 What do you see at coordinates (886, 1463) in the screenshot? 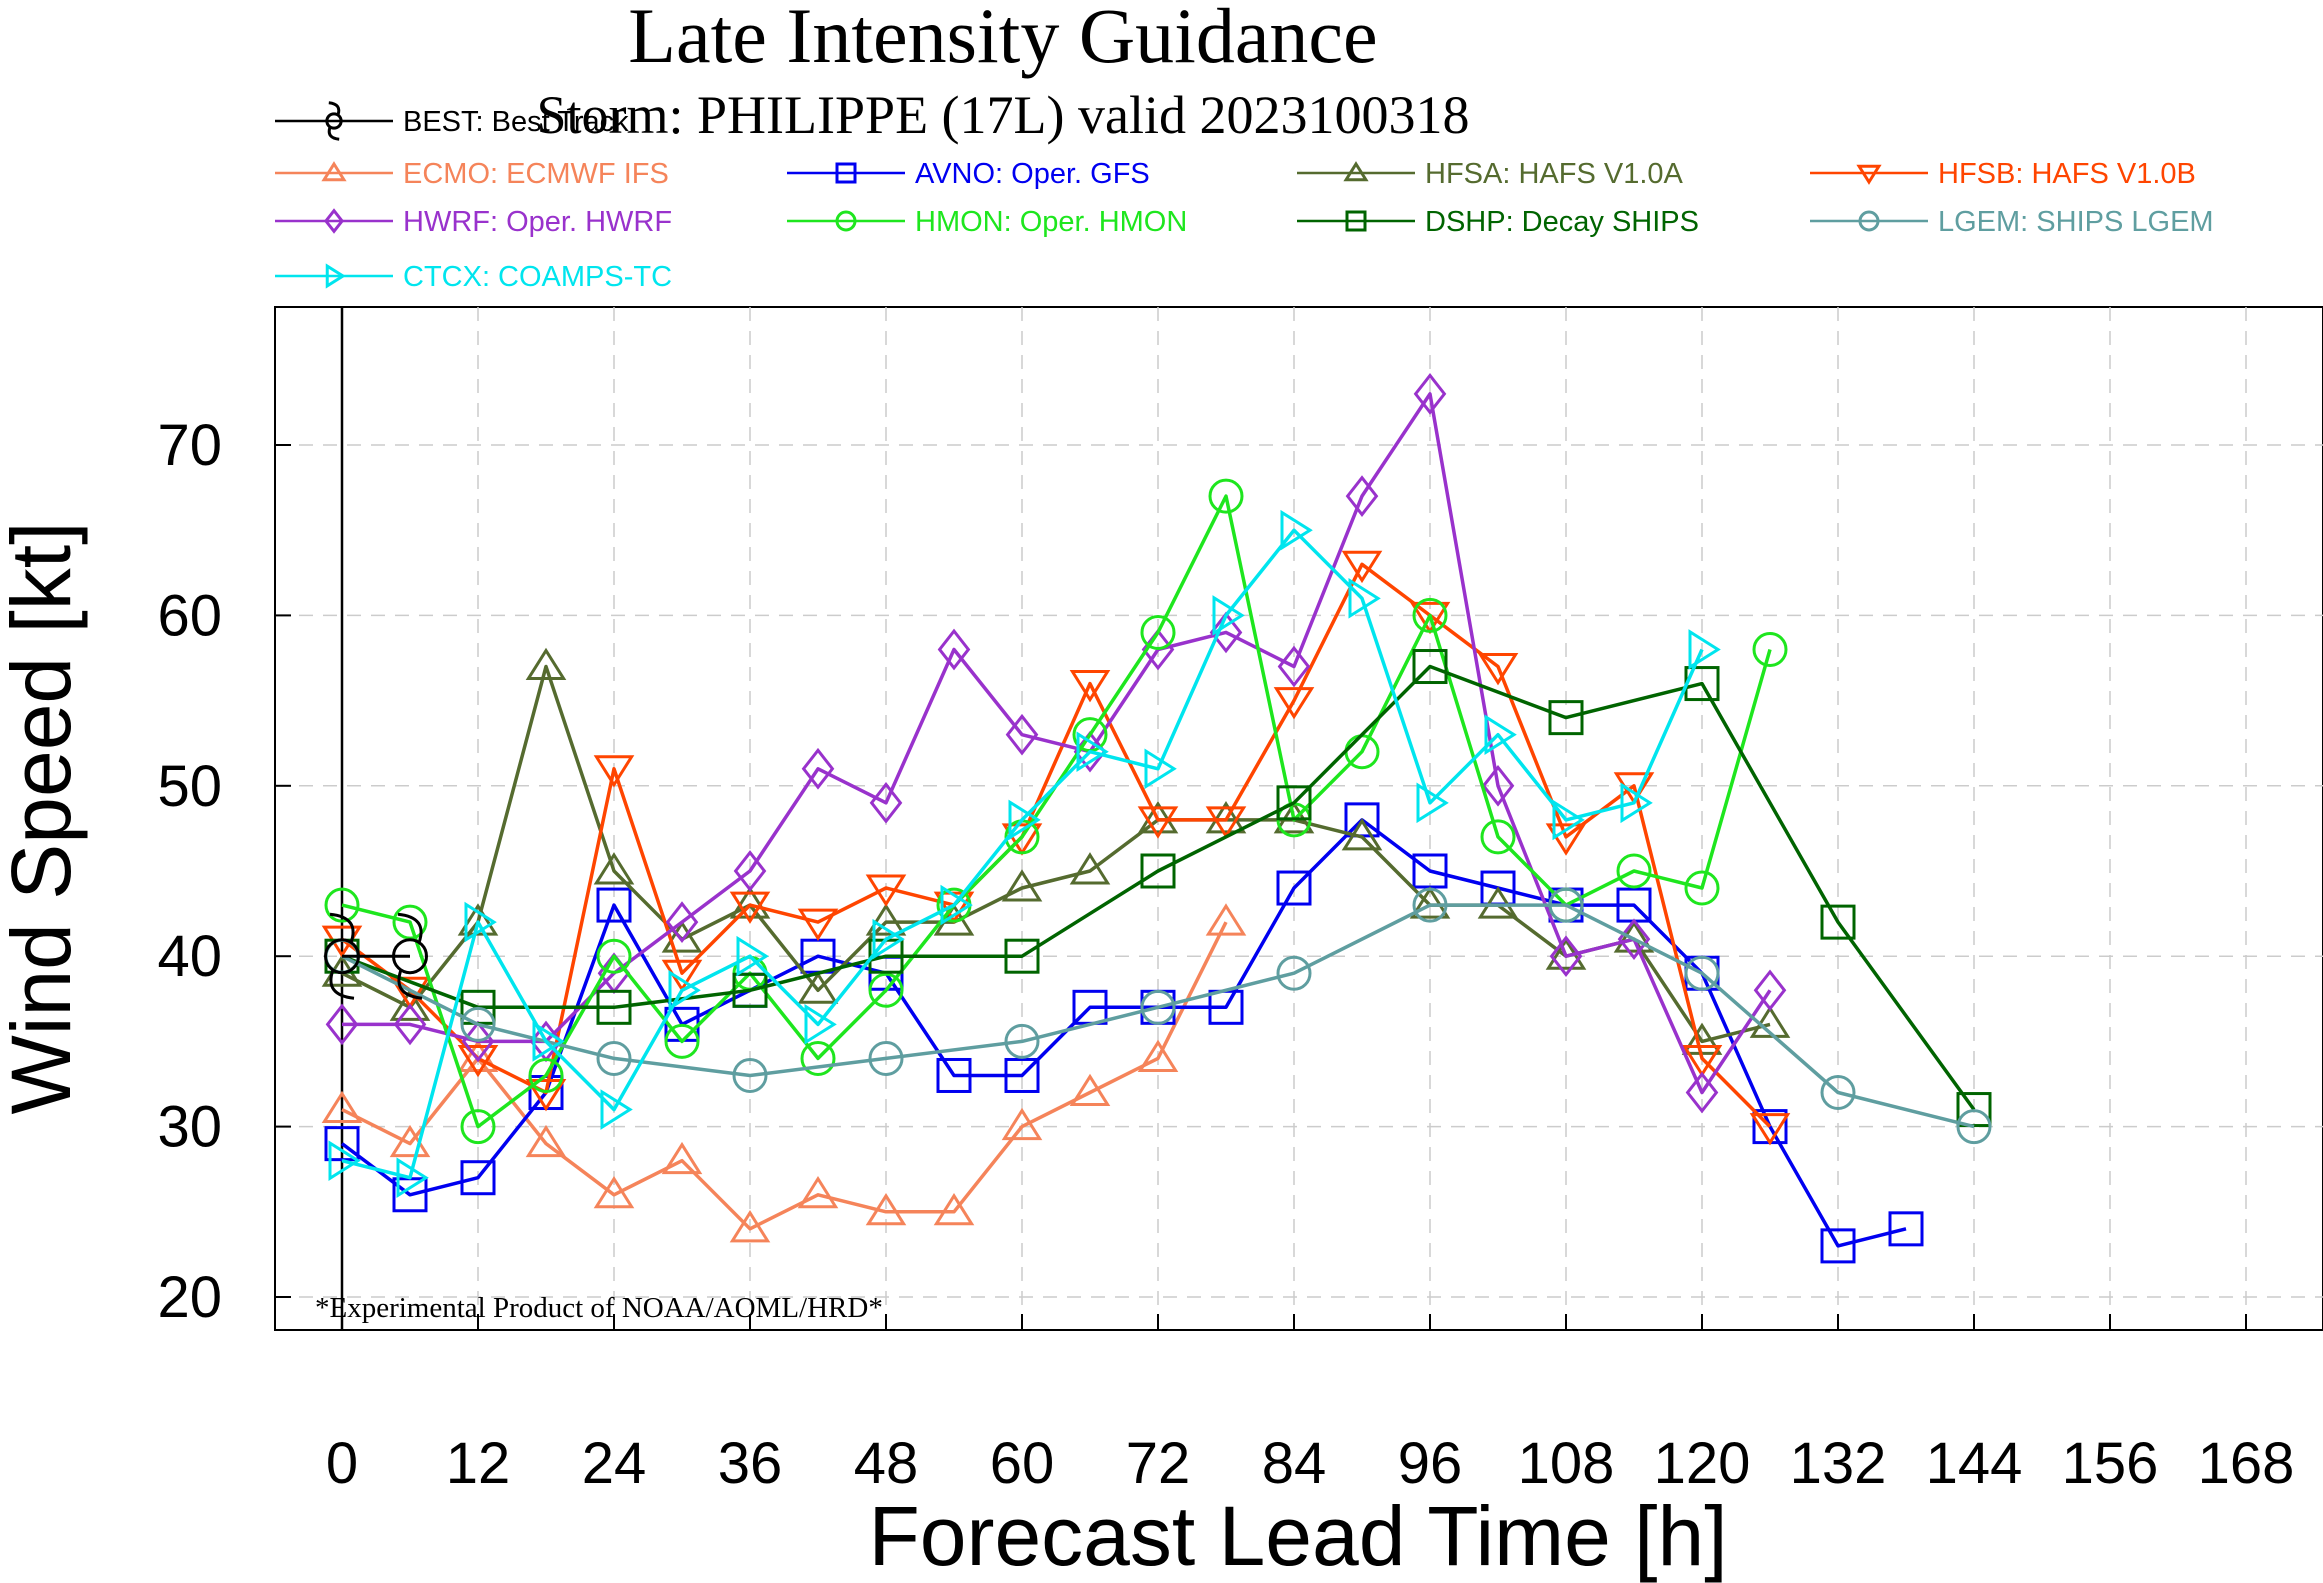
I see `x-tick-label: 48` at bounding box center [886, 1463].